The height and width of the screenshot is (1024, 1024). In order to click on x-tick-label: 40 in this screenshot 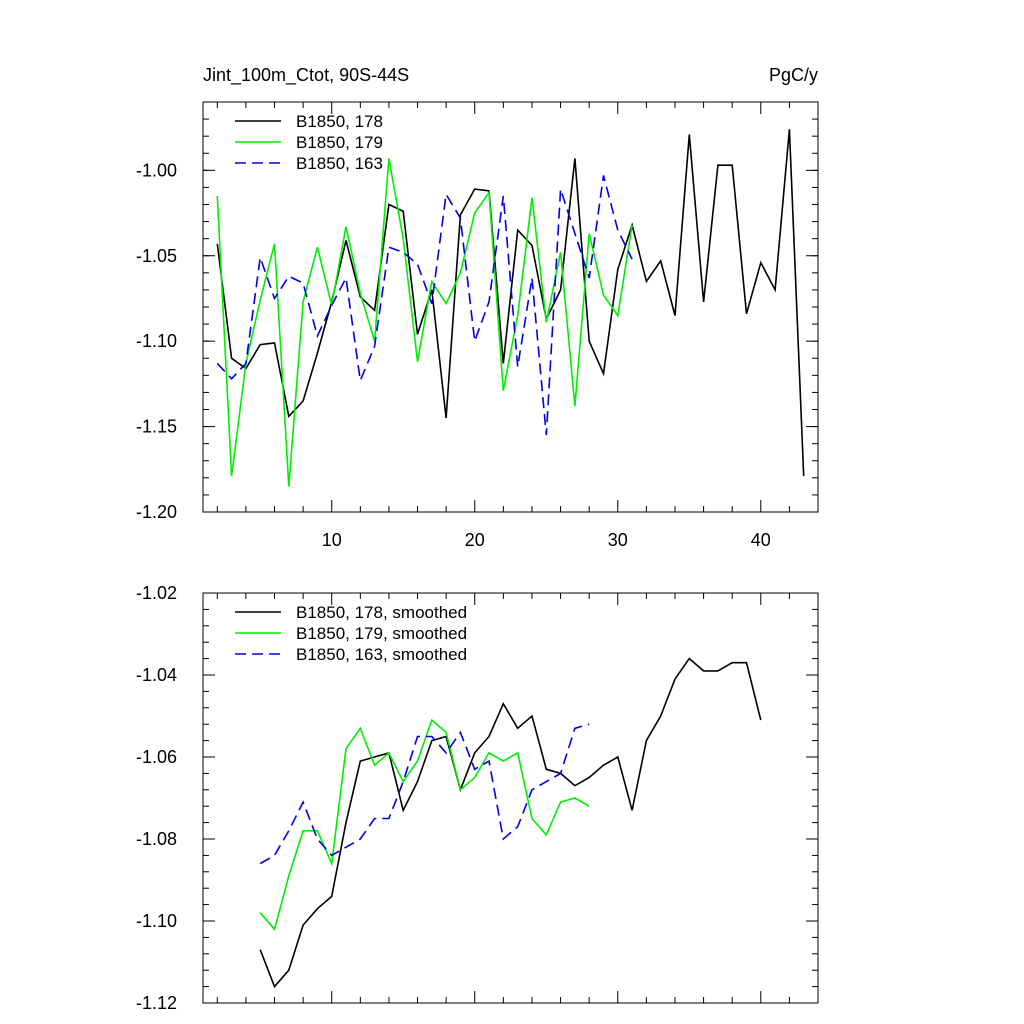, I will do `click(761, 540)`.